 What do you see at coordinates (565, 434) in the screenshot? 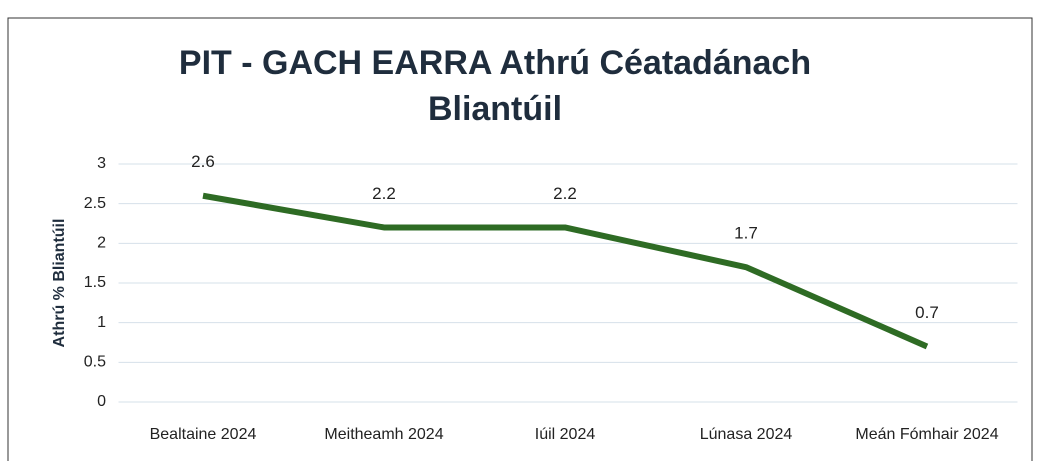
I see `x-tick-label: Iúil 2024` at bounding box center [565, 434].